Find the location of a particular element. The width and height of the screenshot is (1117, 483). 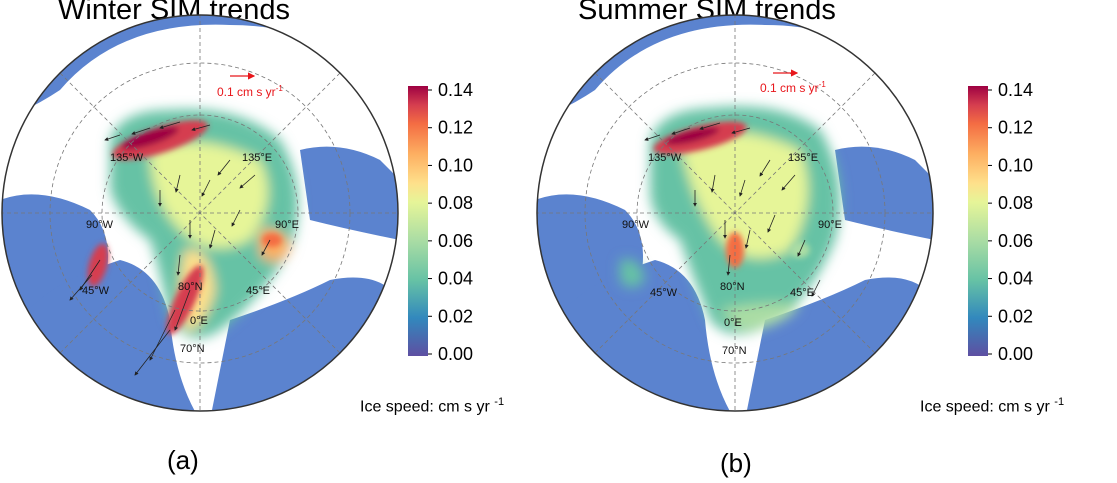

hotspot-central-b is located at coordinates (735, 250).